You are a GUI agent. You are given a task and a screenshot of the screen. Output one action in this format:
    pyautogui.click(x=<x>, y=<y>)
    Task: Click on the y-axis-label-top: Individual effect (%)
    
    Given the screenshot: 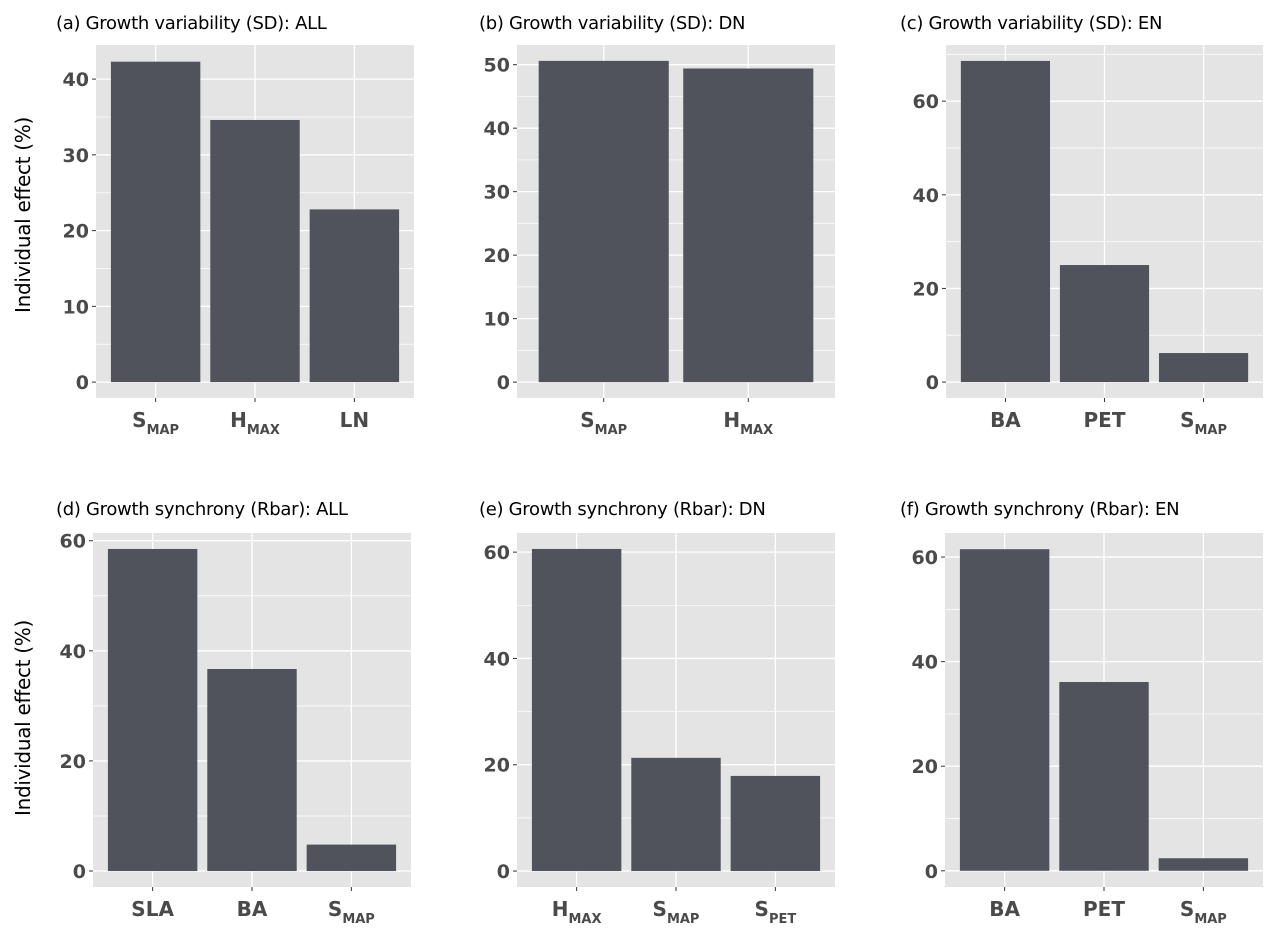 What is the action you would take?
    pyautogui.click(x=23, y=215)
    